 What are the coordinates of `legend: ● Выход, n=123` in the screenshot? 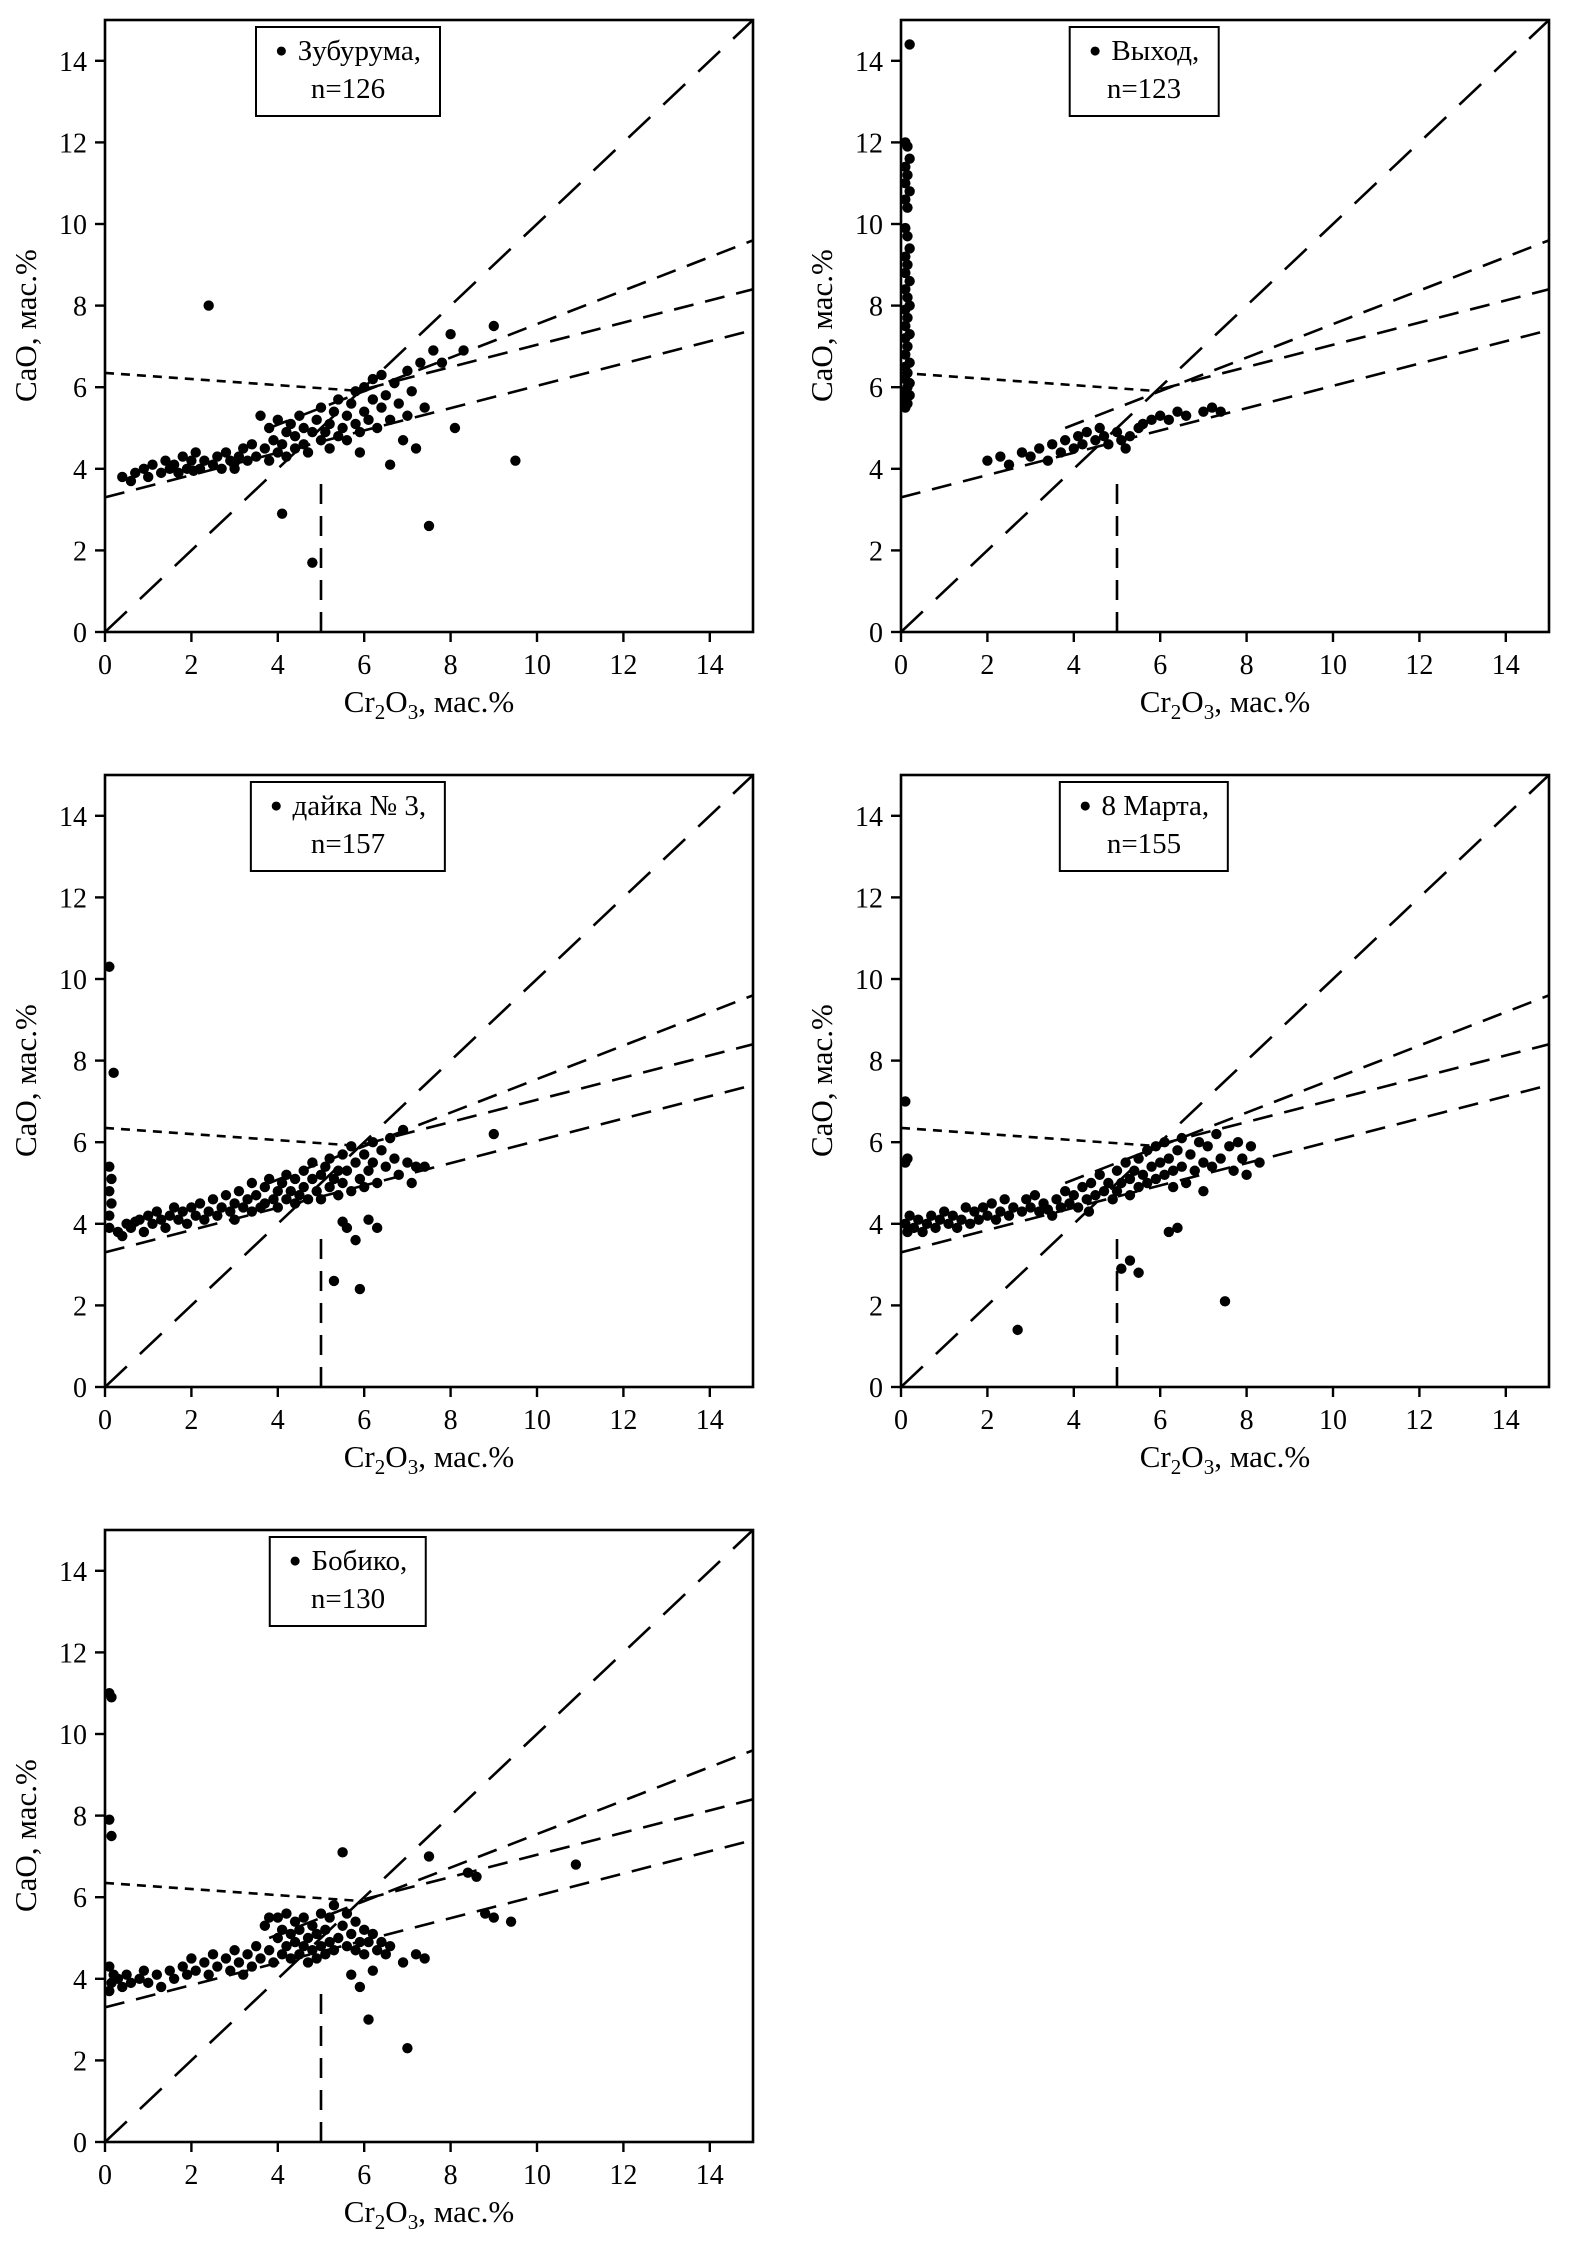 It's located at (1144, 72).